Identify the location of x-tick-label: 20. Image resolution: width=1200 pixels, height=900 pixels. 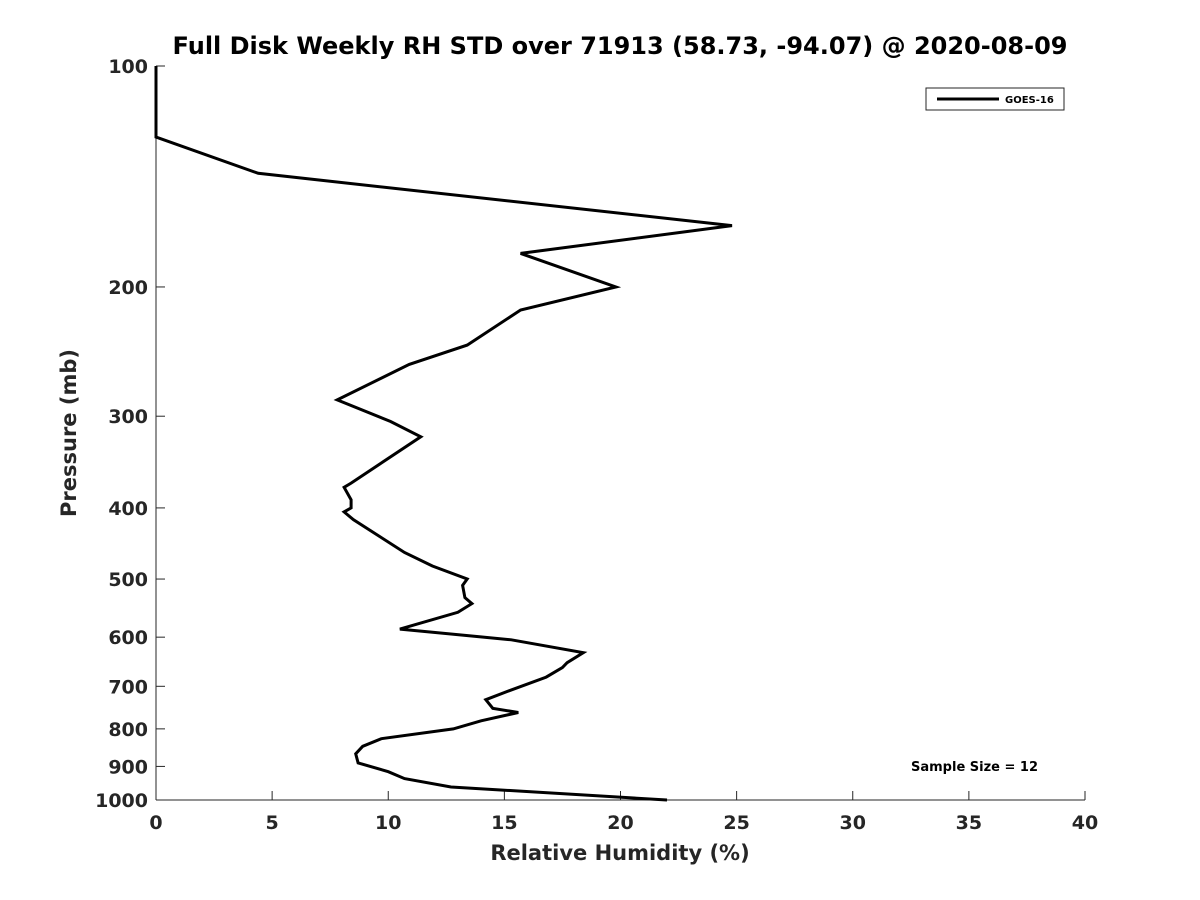
(620, 823).